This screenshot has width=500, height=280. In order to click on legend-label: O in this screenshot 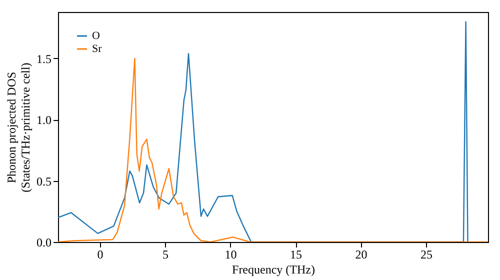, I will do `click(96, 36)`.